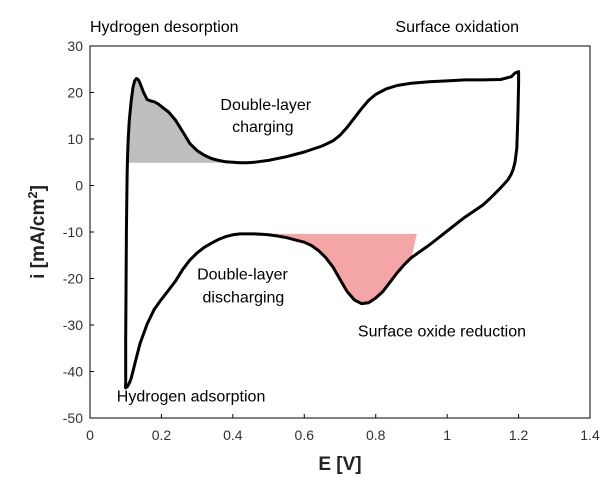 This screenshot has height=484, width=616. I want to click on y-axis-title-close: ], so click(38, 188).